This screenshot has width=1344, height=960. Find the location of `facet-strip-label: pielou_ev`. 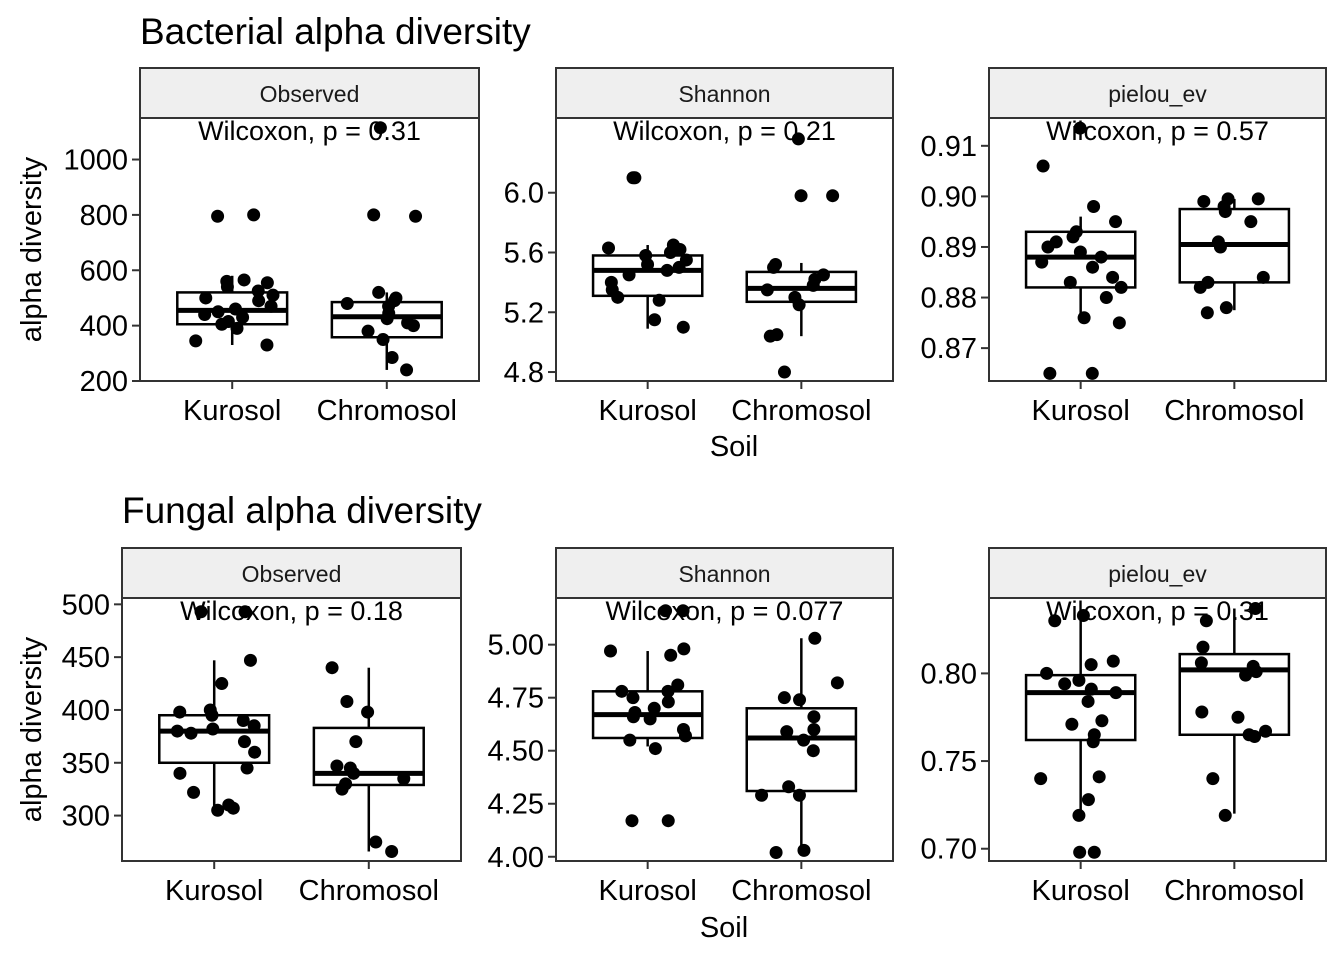

facet-strip-label: pielou_ev is located at coordinates (1157, 94).